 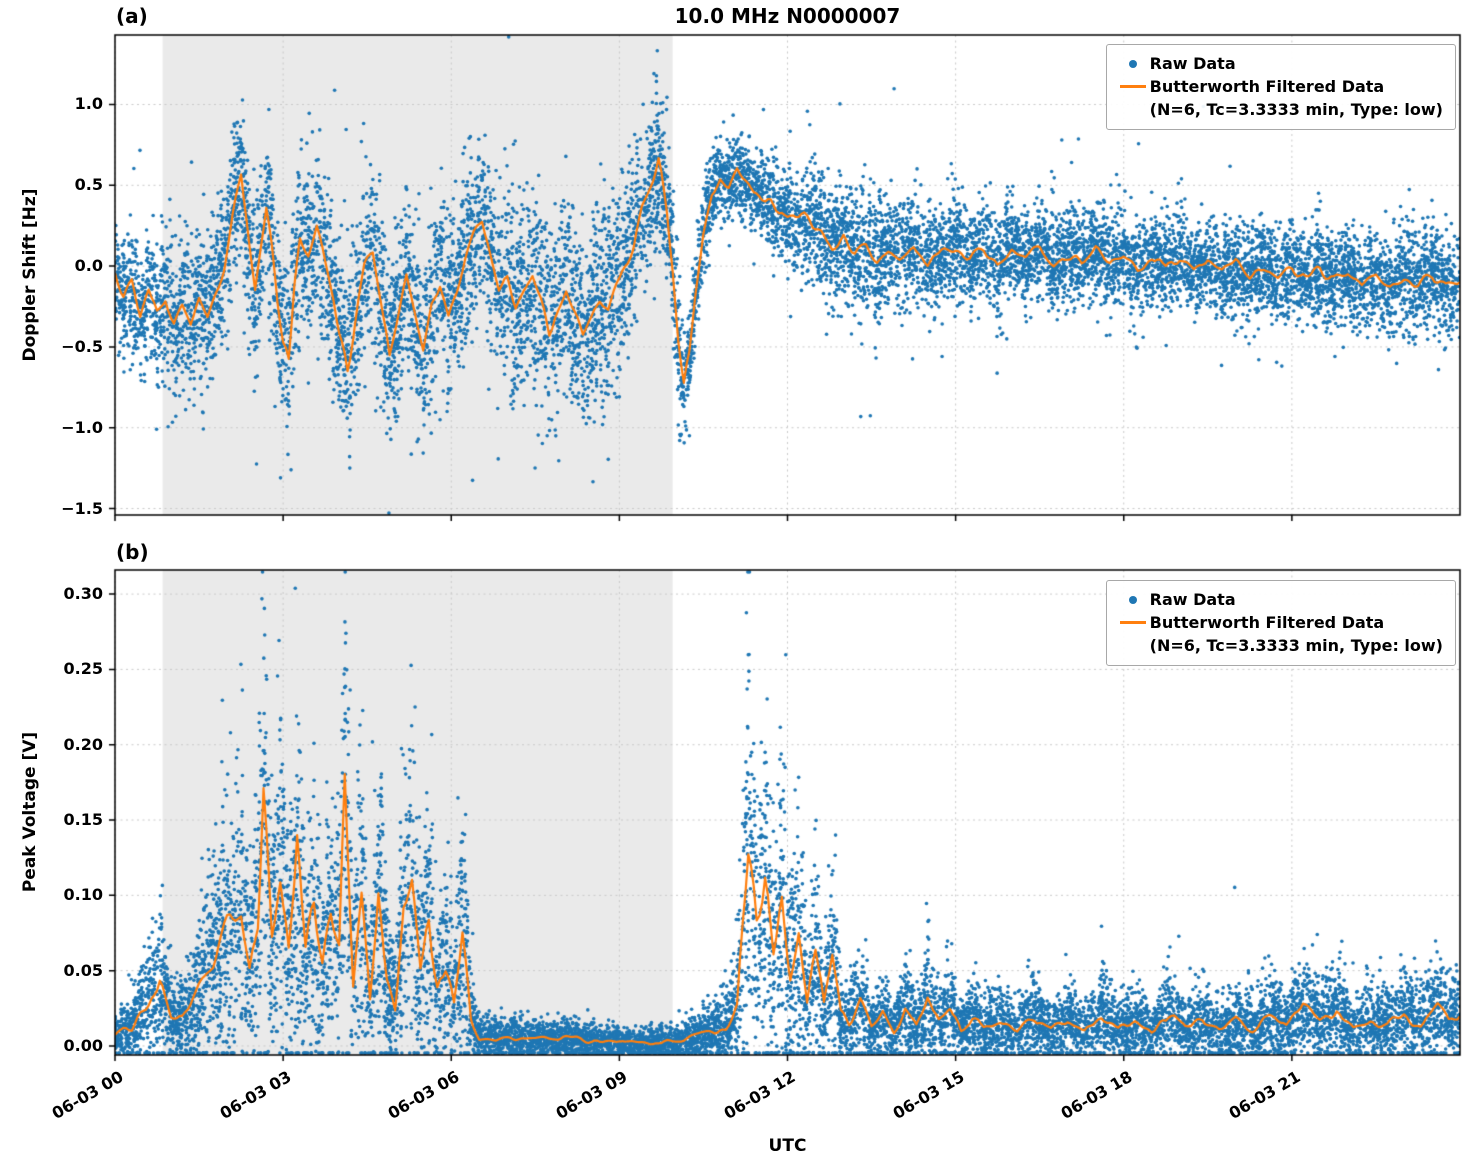 I want to click on y-tick-label: 0.25, so click(x=83, y=669).